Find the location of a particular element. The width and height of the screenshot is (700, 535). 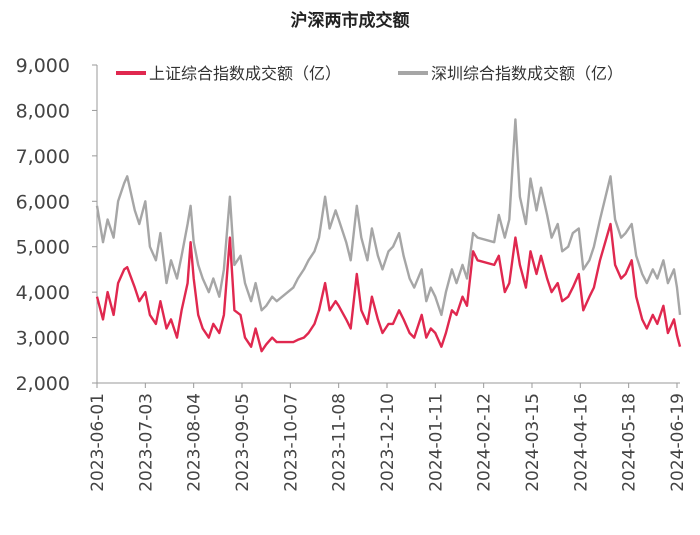

x-tick-label: 2024-04-16 is located at coordinates (581, 442).